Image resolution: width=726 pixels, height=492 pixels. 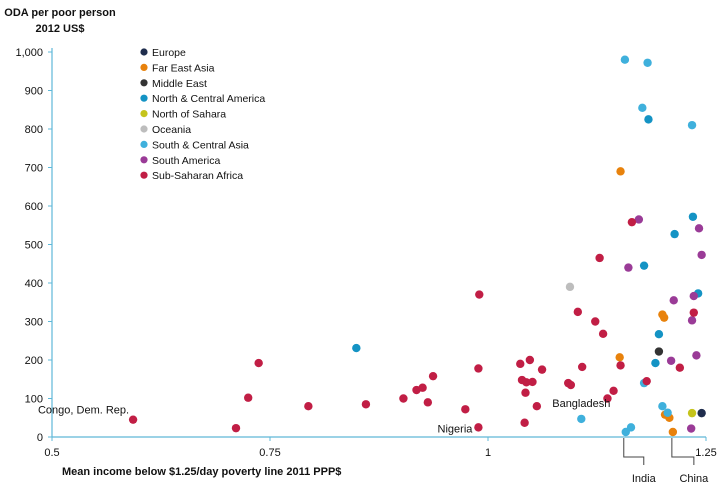 What do you see at coordinates (179, 84) in the screenshot?
I see `legend-label: Middle East` at bounding box center [179, 84].